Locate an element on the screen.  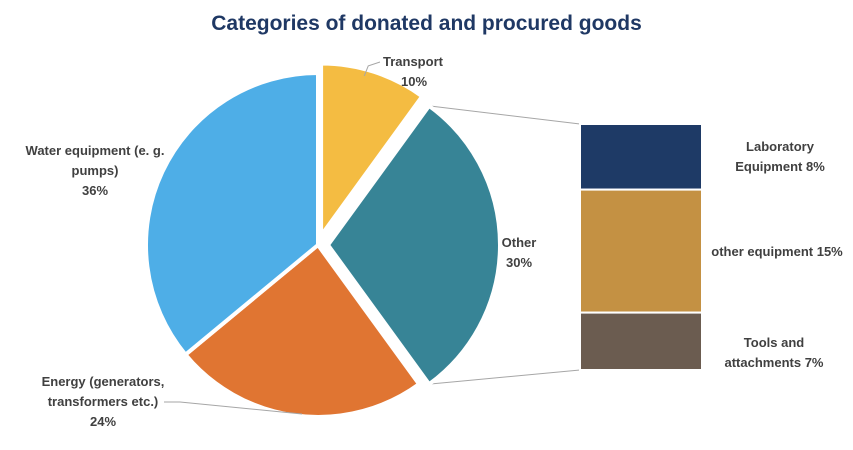
pie-slice-water-equipment-e-g-pumps is located at coordinates (232, 214).